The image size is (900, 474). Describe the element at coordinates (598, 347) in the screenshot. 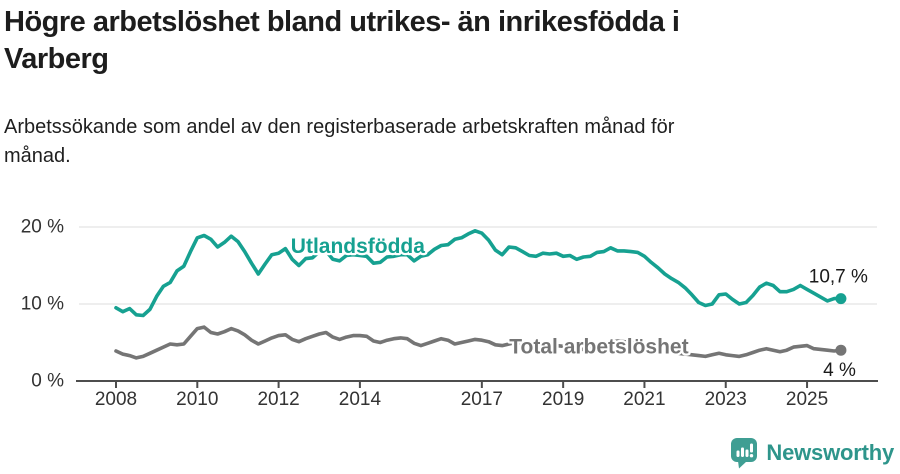

I see `series-label-total-arbetsl-shet: Total arbetslöshet` at that location.